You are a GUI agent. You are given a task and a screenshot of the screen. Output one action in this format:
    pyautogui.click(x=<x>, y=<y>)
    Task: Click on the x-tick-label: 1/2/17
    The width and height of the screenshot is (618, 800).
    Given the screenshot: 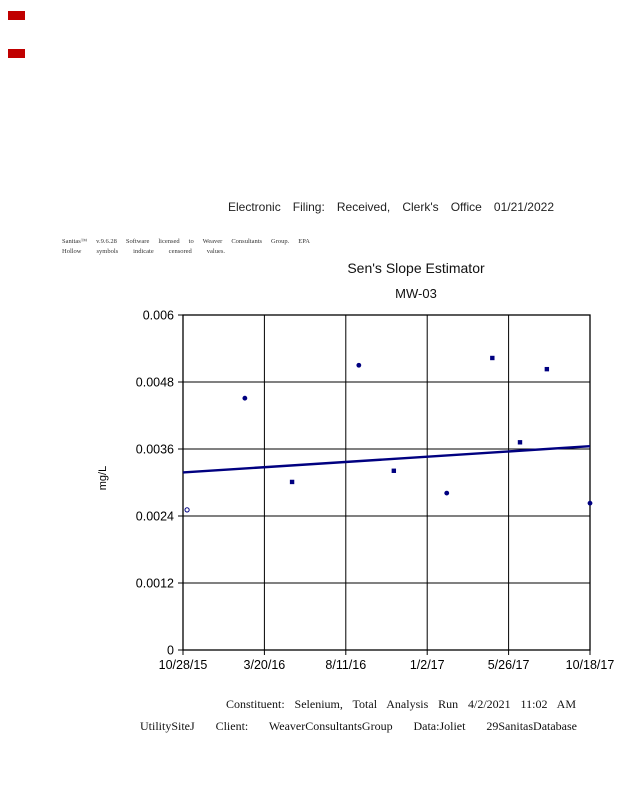 What is the action you would take?
    pyautogui.click(x=427, y=665)
    